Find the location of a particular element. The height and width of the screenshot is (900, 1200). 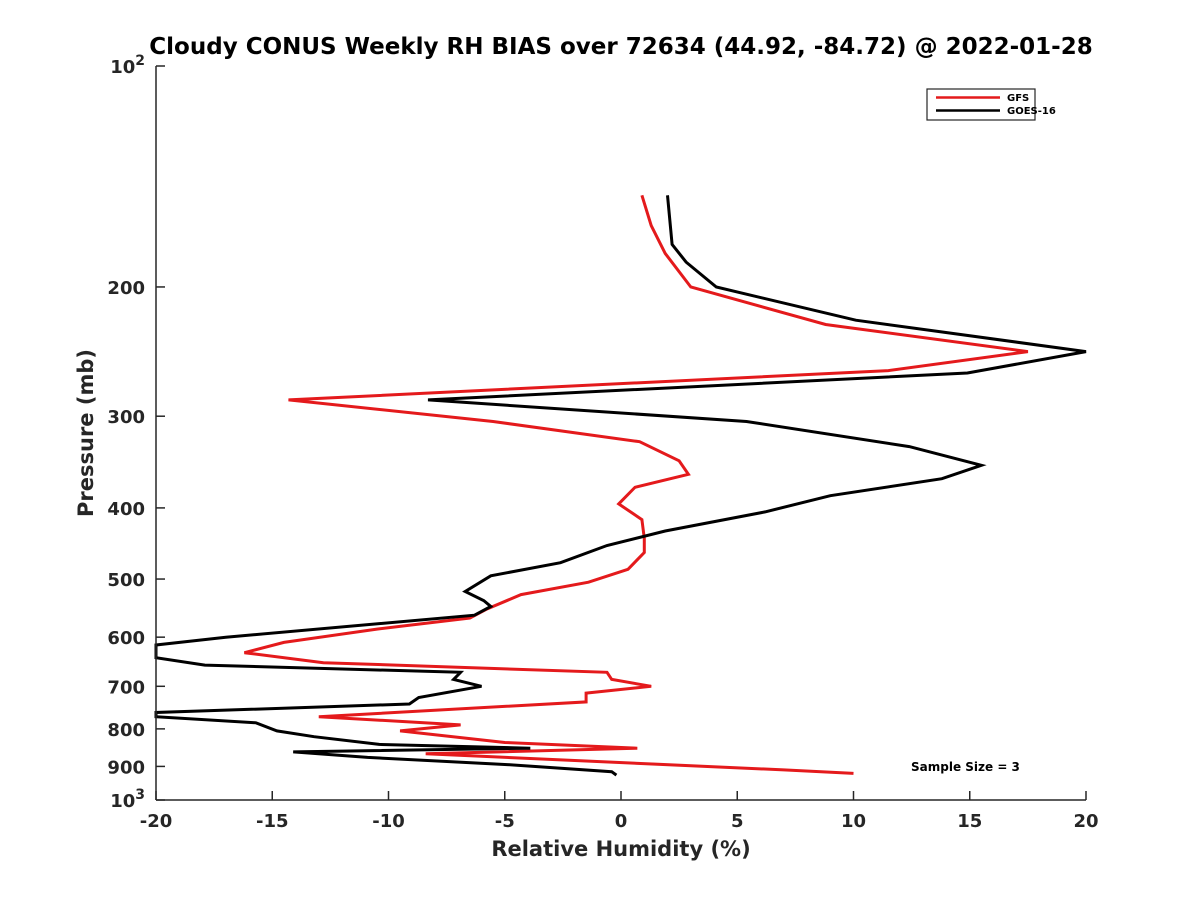

x-axis-label: Relative Humidity (%) is located at coordinates (620, 849).